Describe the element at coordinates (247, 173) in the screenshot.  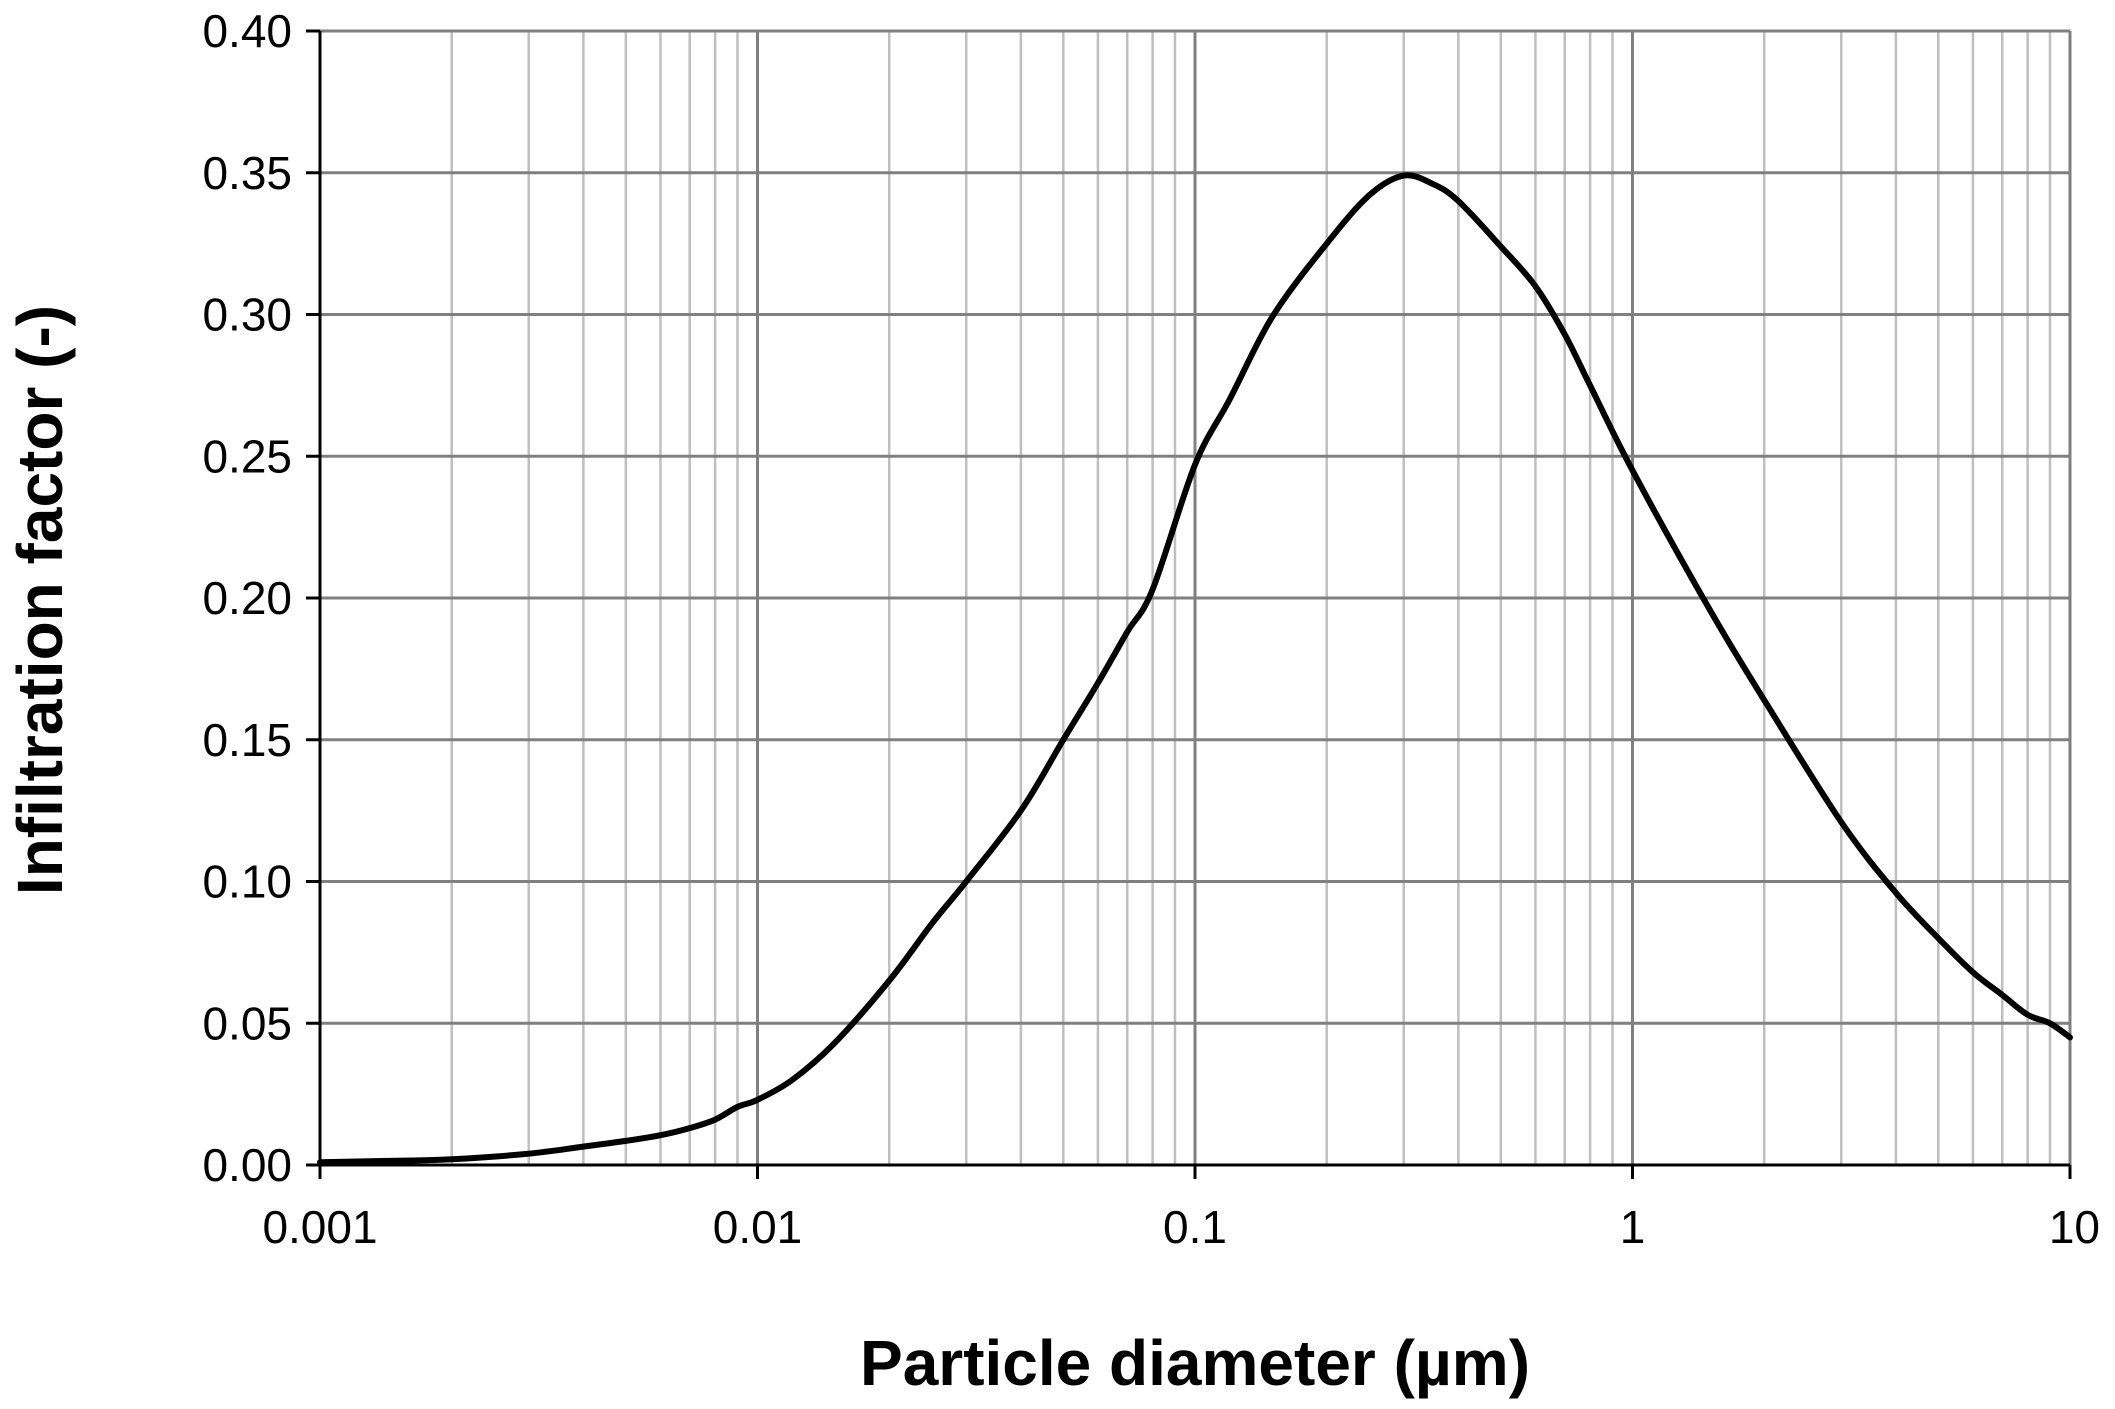
I see `y-tick-label: 0.35` at that location.